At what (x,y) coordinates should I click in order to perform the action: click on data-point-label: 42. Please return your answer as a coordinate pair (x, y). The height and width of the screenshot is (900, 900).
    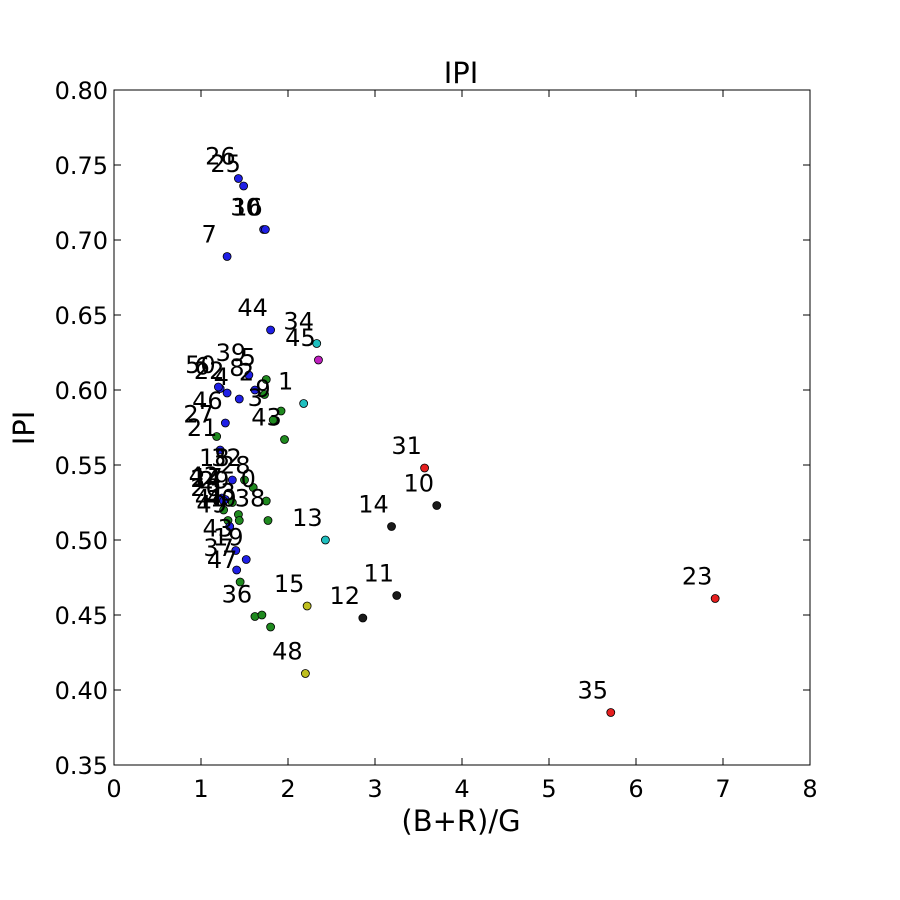
    Looking at the image, I should click on (204, 476).